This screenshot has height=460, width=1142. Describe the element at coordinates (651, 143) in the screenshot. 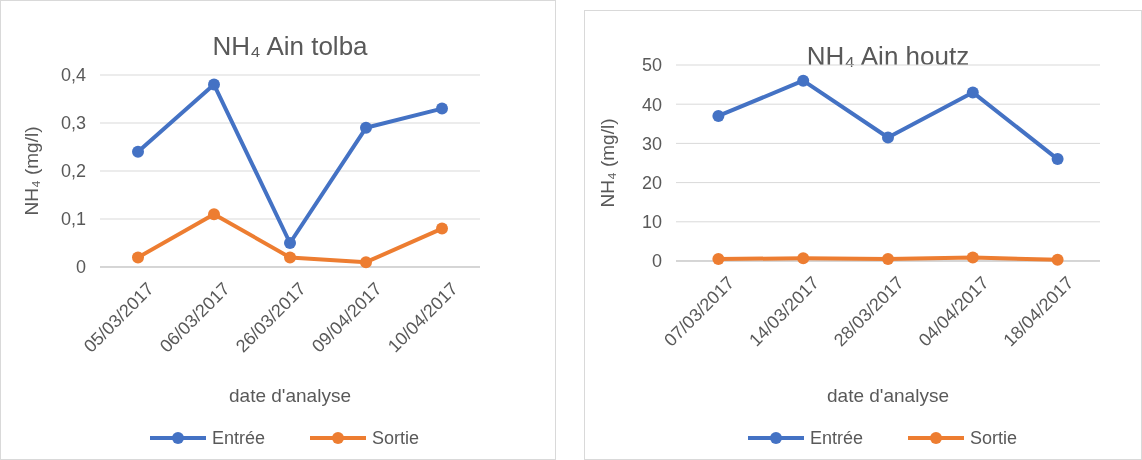

I see `y-tick-label: 30` at that location.